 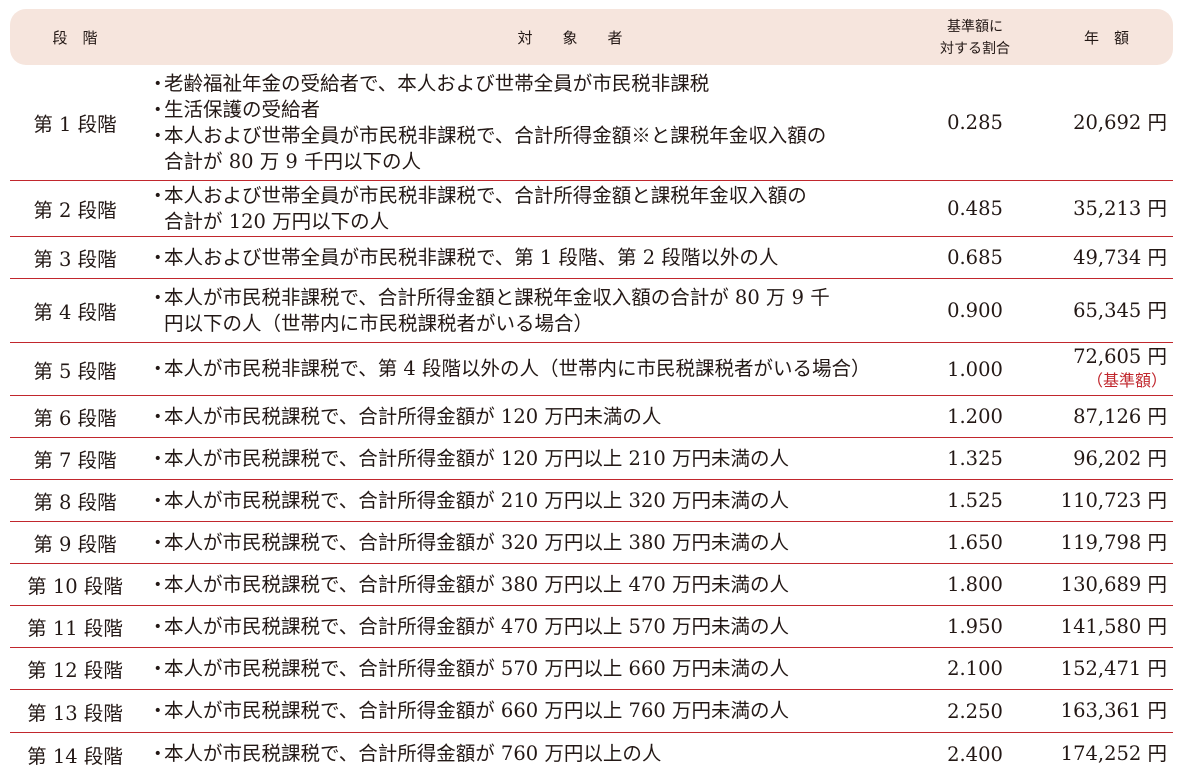 What do you see at coordinates (1113, 500) in the screenshot?
I see `amount-value: 110,723 円` at bounding box center [1113, 500].